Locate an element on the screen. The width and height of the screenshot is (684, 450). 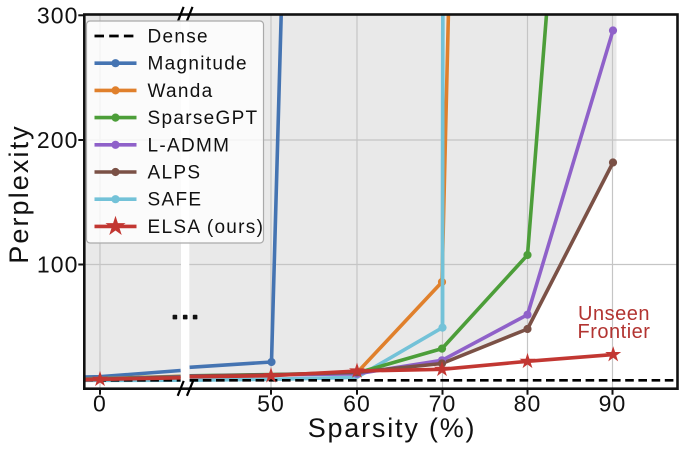
svg-text: ALPS is located at coordinates (175, 173).